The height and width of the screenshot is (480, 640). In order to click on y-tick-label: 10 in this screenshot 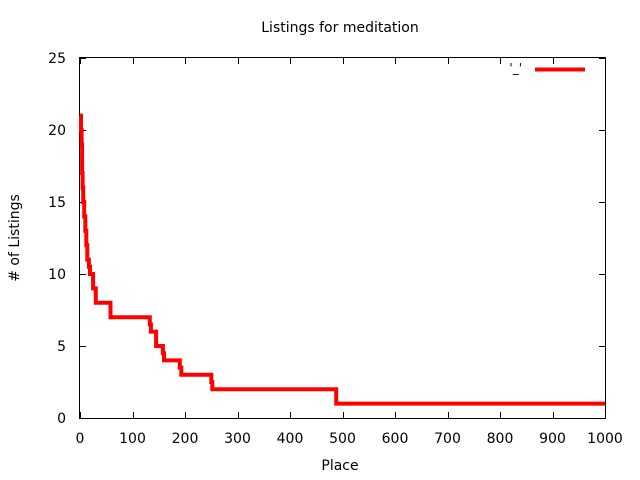, I will do `click(57, 275)`.